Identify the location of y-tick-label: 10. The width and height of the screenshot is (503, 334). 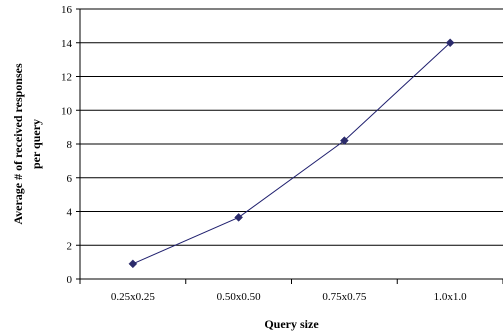
(67, 111).